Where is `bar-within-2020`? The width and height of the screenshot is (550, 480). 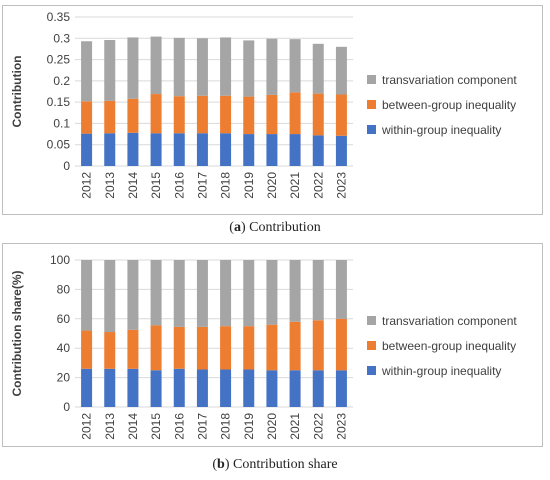
bar-within-2020 is located at coordinates (272, 388).